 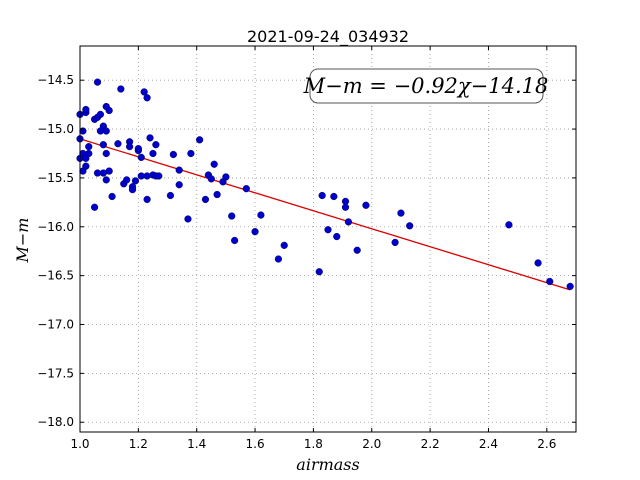 I want to click on x-tick-label: 1.2, so click(x=138, y=444).